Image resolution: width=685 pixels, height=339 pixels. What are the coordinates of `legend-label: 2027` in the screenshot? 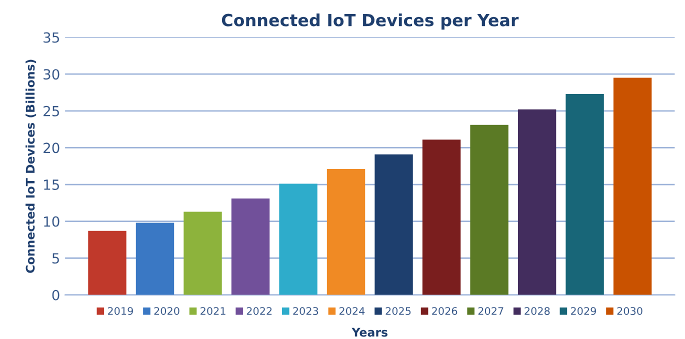 It's located at (491, 311).